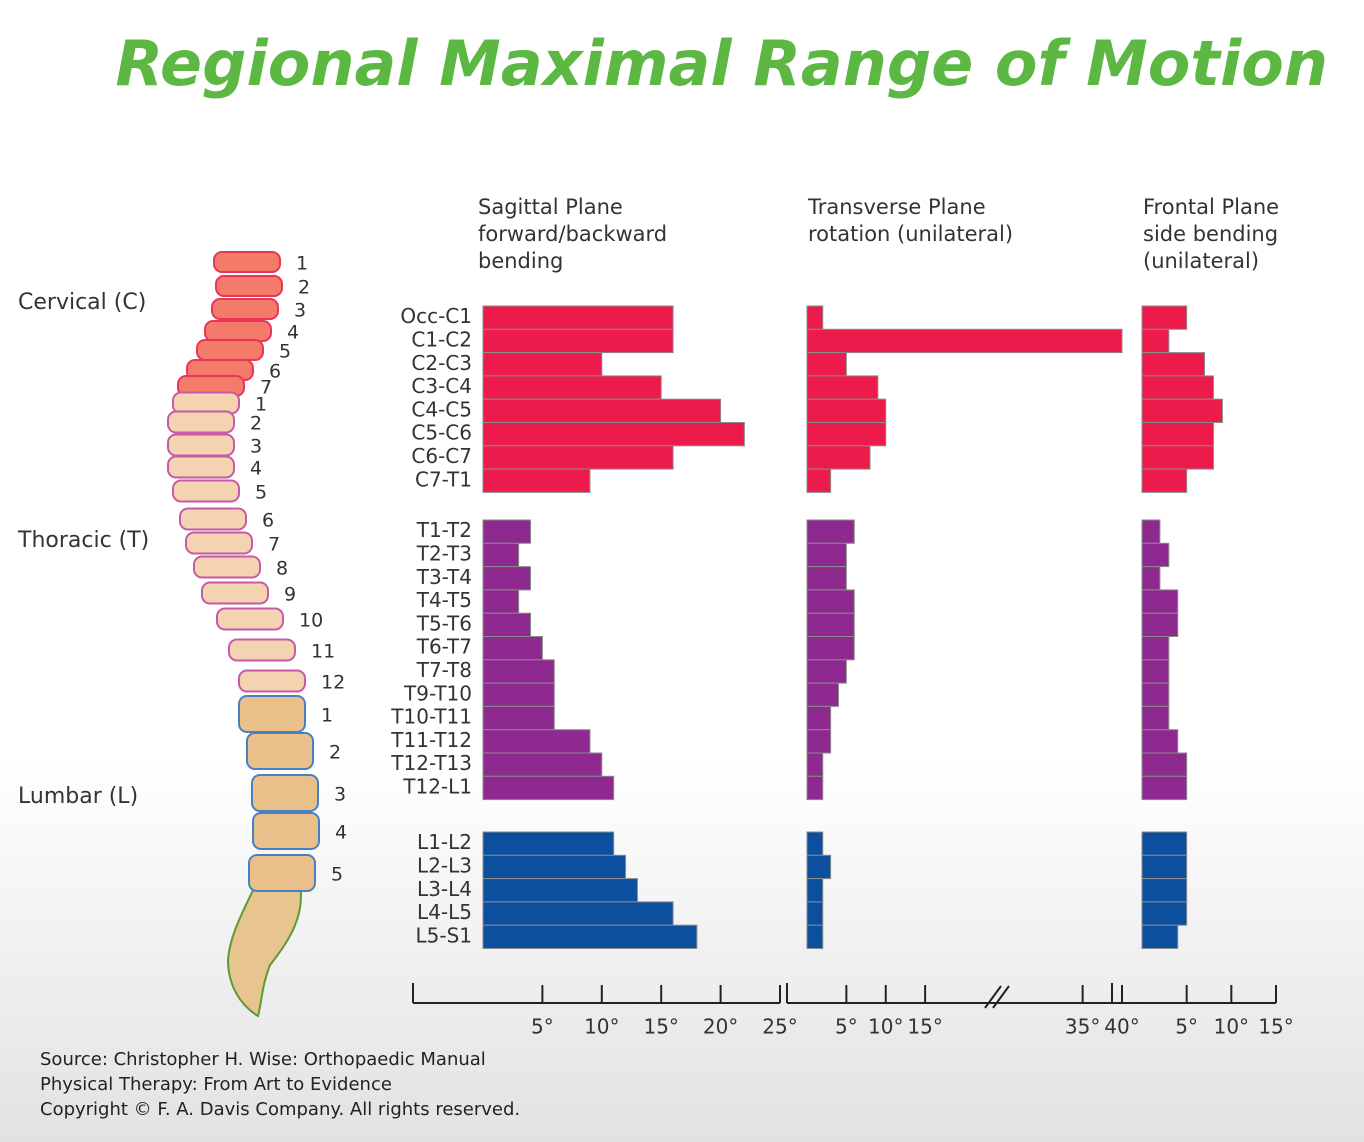 The image size is (1364, 1142). Describe the element at coordinates (311, 621) in the screenshot. I see `vertebra-number: 10` at that location.